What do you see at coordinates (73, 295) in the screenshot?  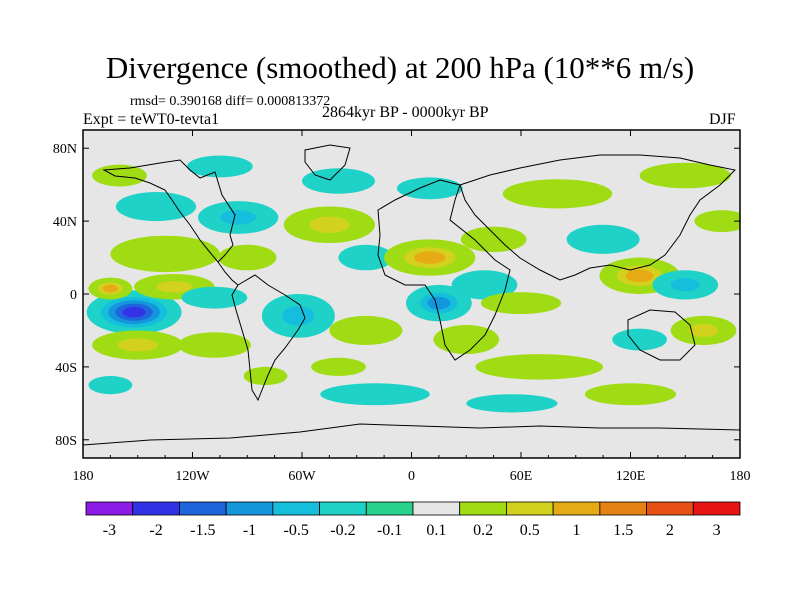 I see `y-tick-label: 0` at bounding box center [73, 295].